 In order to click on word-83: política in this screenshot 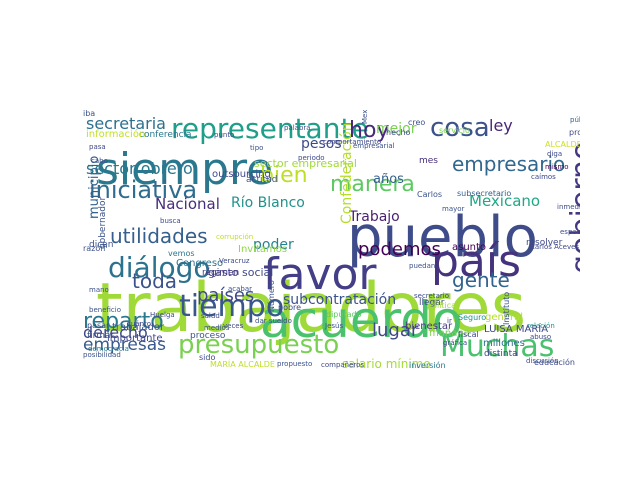, I will do `click(442, 305)`.